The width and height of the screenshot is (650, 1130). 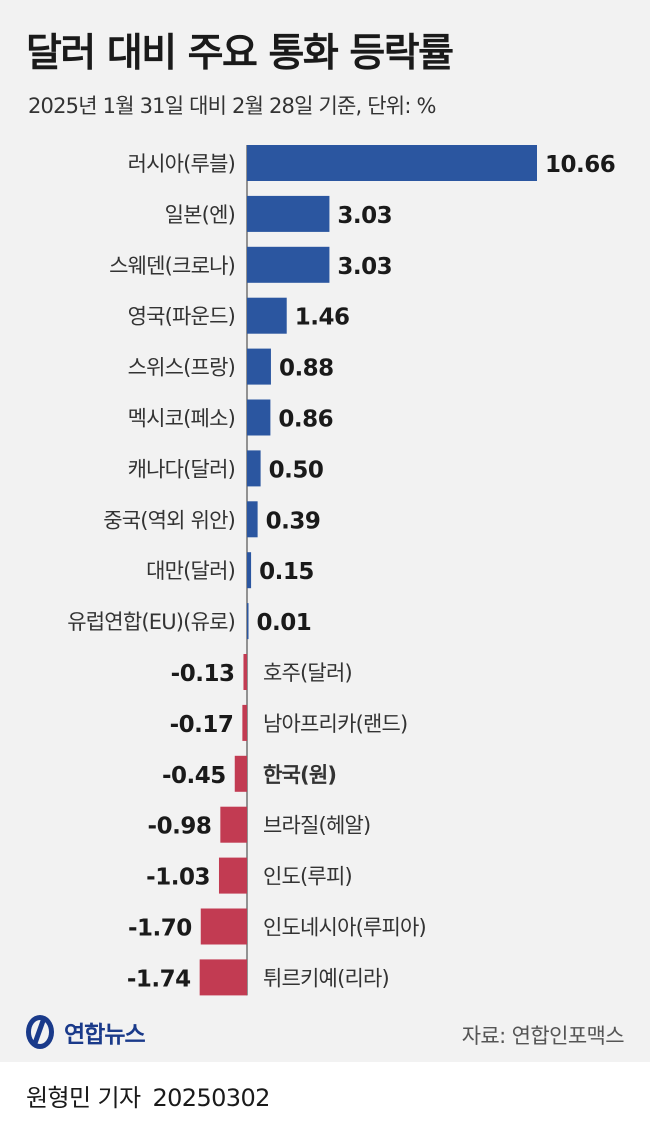 What do you see at coordinates (326, 978) in the screenshot?
I see `category-label: 튀르키예(리라)` at bounding box center [326, 978].